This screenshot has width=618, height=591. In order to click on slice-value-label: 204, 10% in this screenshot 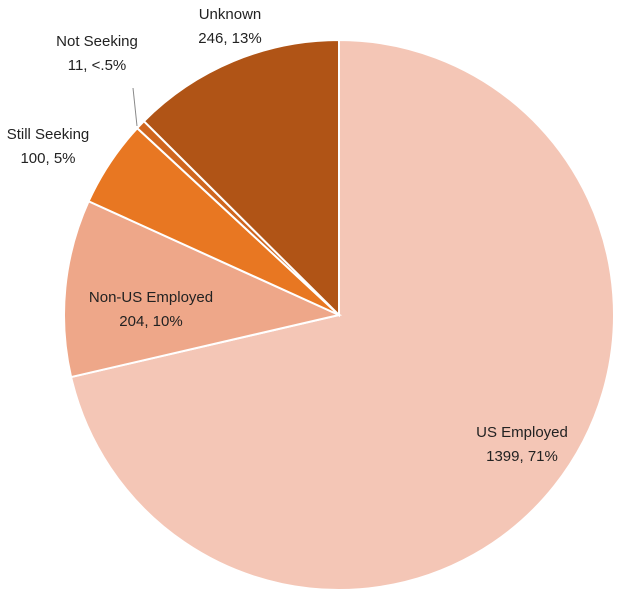, I will do `click(150, 321)`.